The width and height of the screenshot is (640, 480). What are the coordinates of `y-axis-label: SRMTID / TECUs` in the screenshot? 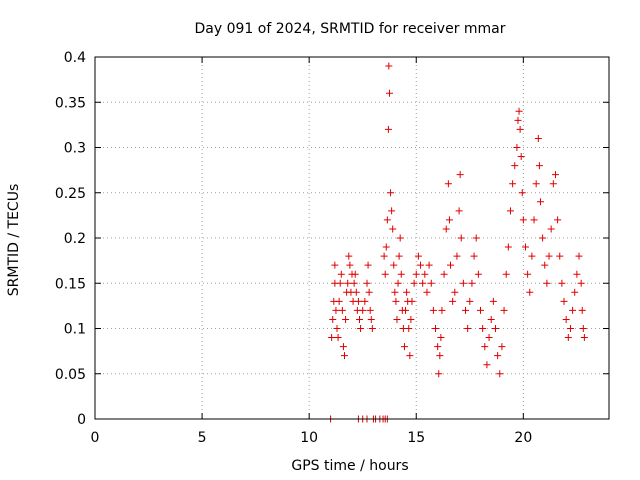 It's located at (14, 240).